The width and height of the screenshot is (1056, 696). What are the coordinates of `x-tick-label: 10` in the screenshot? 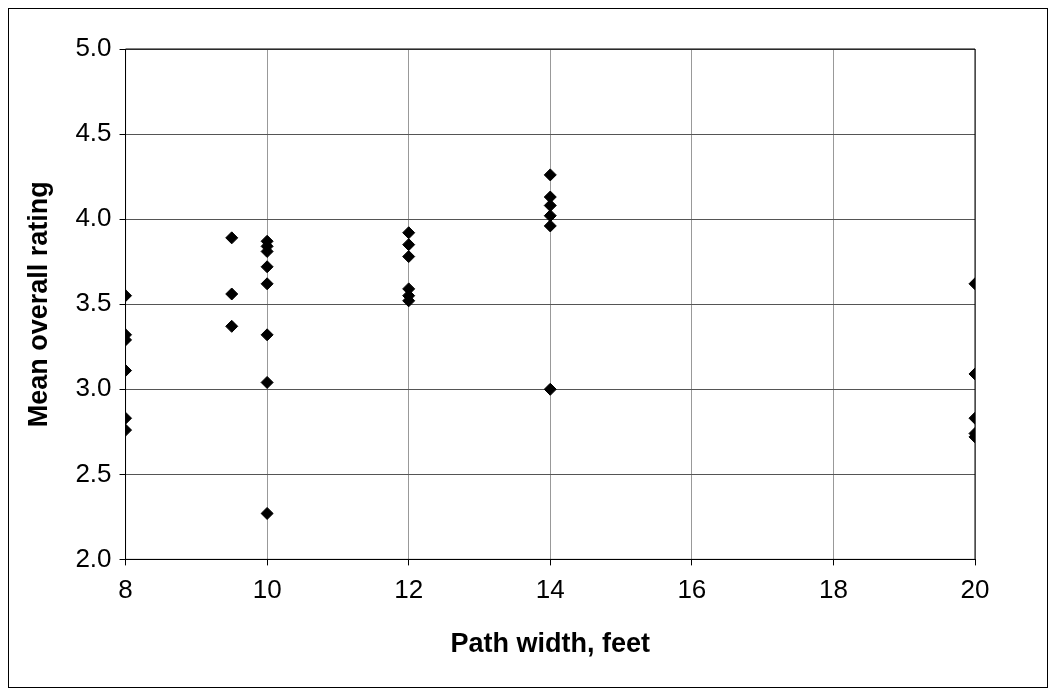 It's located at (267, 589).